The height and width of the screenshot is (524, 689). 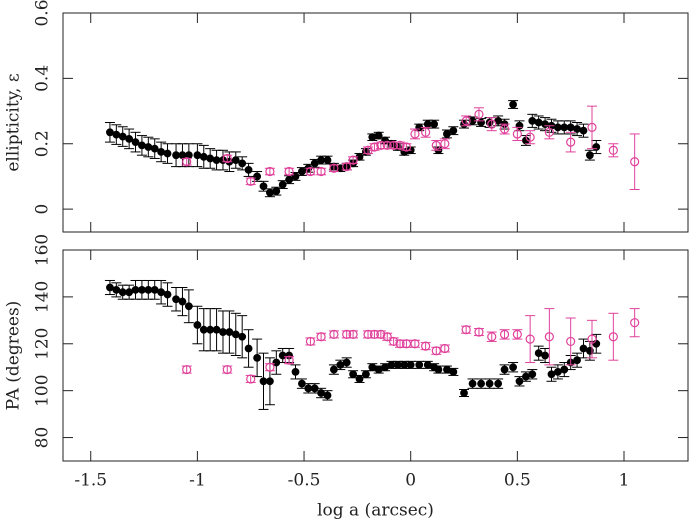 I want to click on x-axis-label: log a (arcsec), so click(x=375, y=511).